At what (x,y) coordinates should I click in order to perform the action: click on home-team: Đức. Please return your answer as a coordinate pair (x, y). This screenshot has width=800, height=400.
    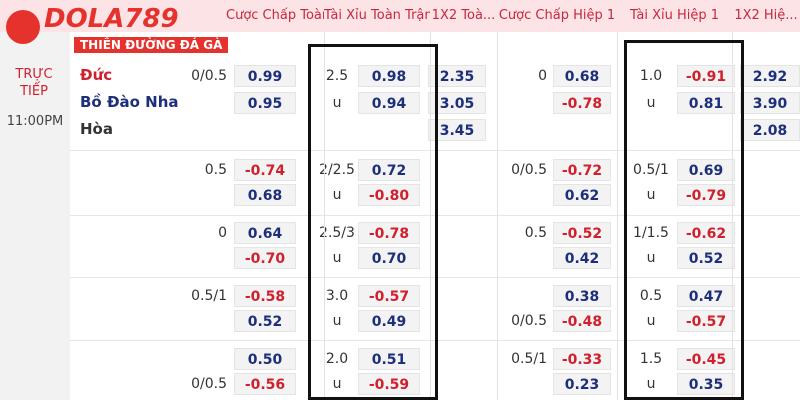
    Looking at the image, I should click on (96, 75).